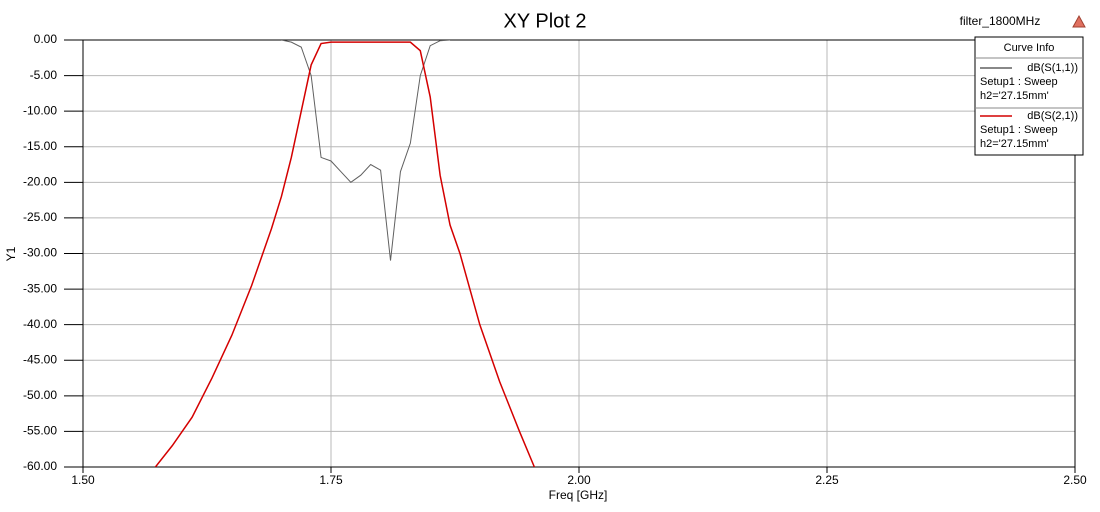 The height and width of the screenshot is (512, 1100). I want to click on y-tick-label: -30.00, so click(40, 253).